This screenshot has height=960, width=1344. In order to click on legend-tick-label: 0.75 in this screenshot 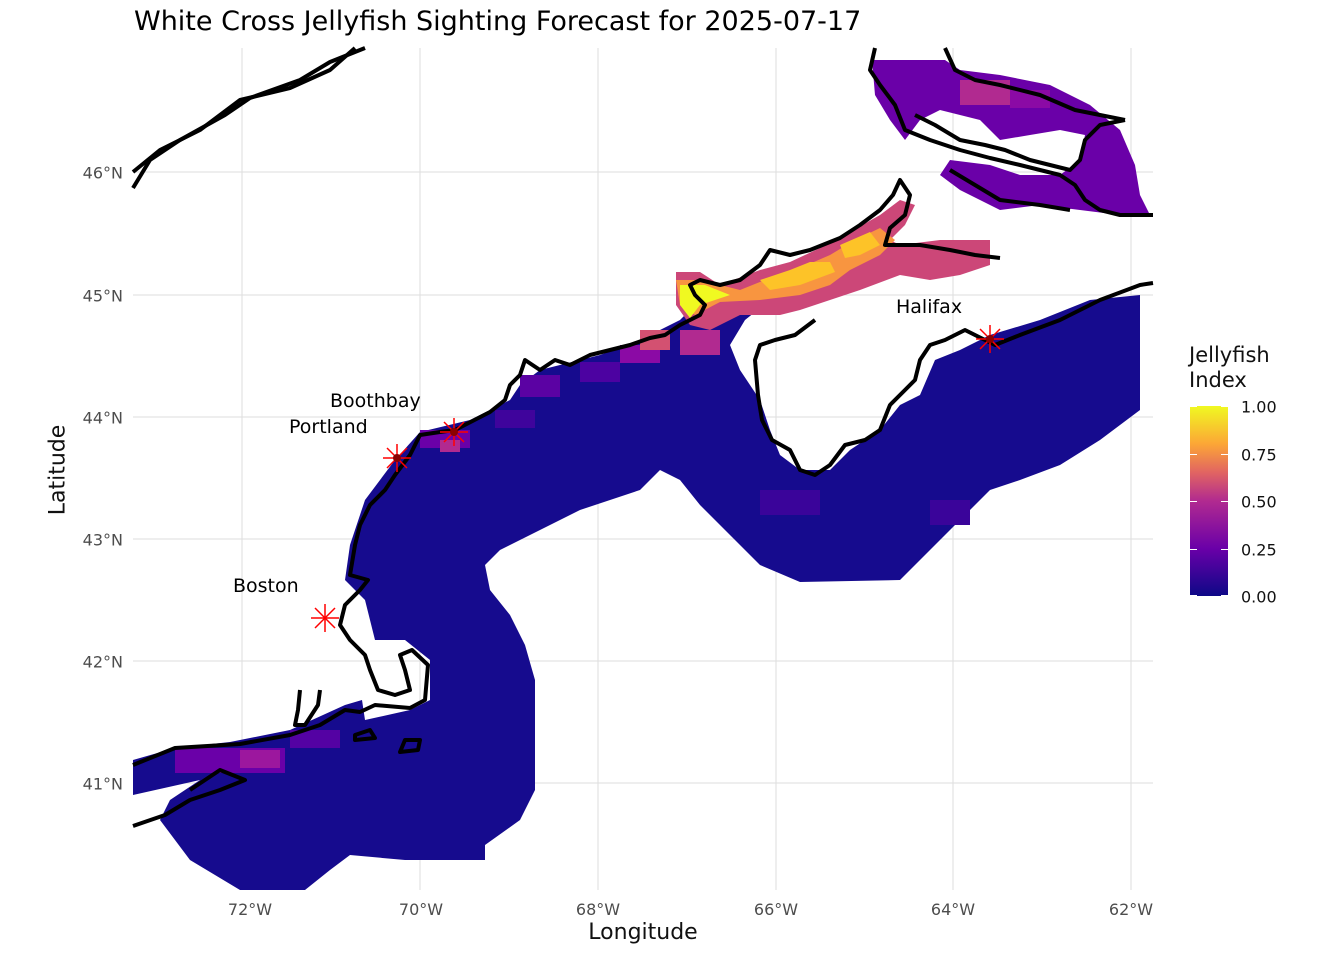, I will do `click(1259, 455)`.